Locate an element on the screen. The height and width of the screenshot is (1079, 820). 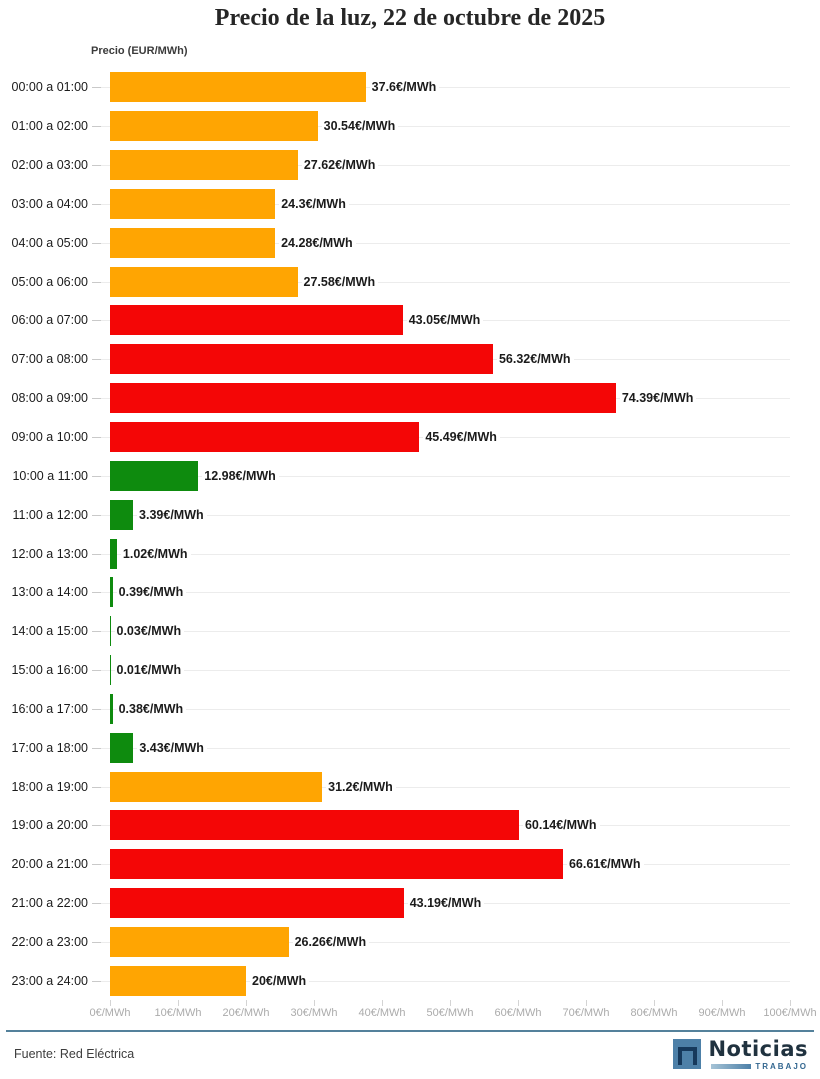
price-value-label: 31.2€/MWh is located at coordinates (361, 786).